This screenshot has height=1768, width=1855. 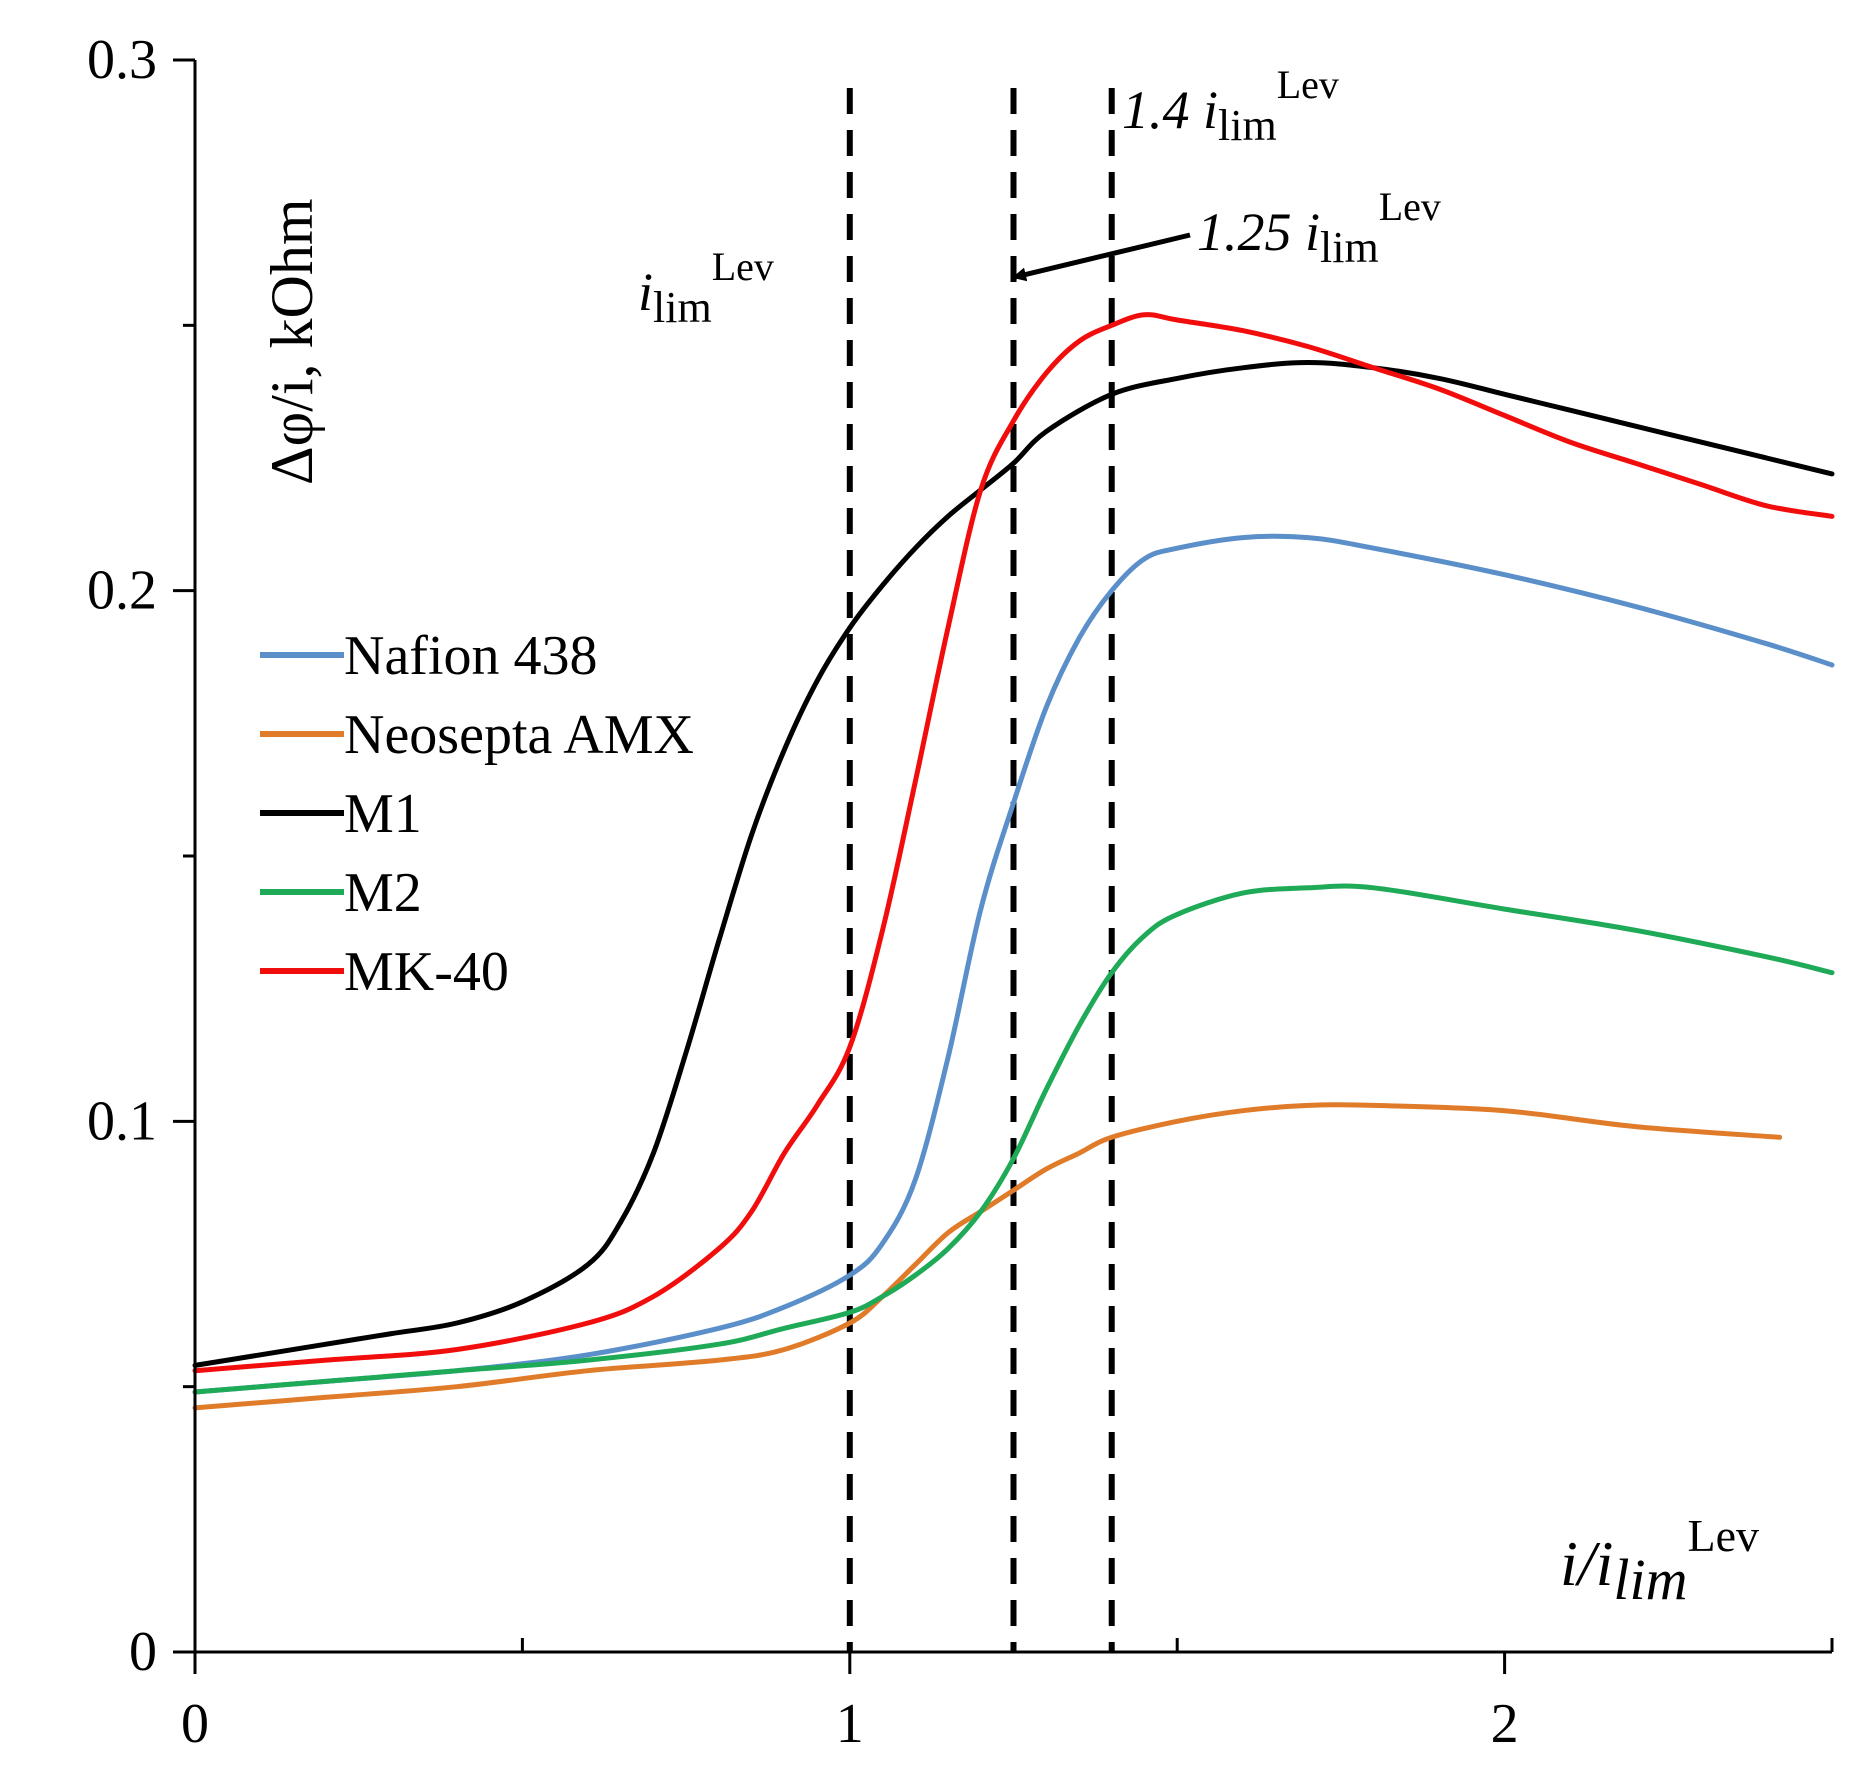 What do you see at coordinates (1312, 232) in the screenshot?
I see `vline-label-2-main: i` at bounding box center [1312, 232].